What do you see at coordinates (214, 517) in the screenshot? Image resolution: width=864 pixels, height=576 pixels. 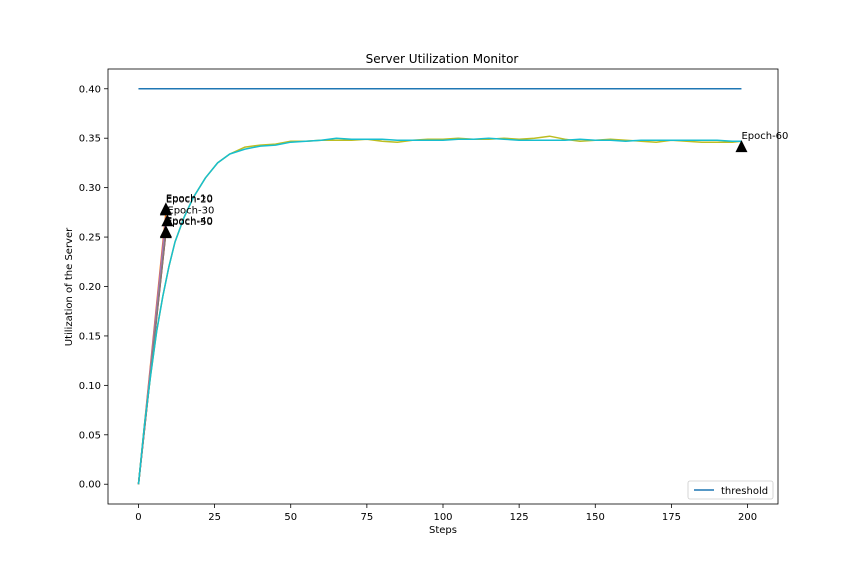 I see `x-tick-label: 25` at bounding box center [214, 517].